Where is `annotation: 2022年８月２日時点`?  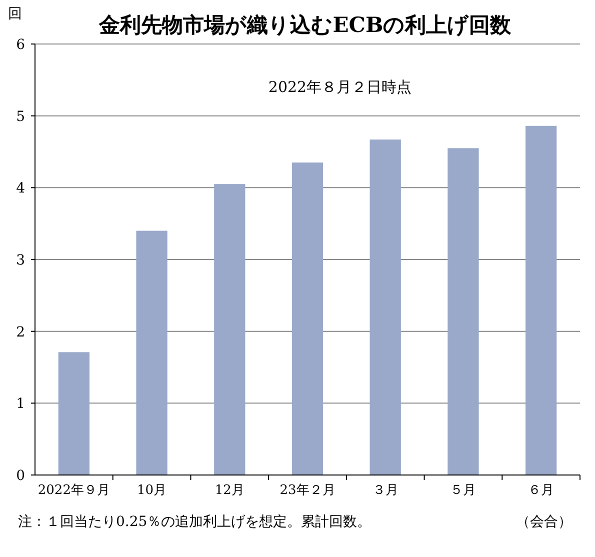
annotation: 2022年８月２日時点 is located at coordinates (340, 87).